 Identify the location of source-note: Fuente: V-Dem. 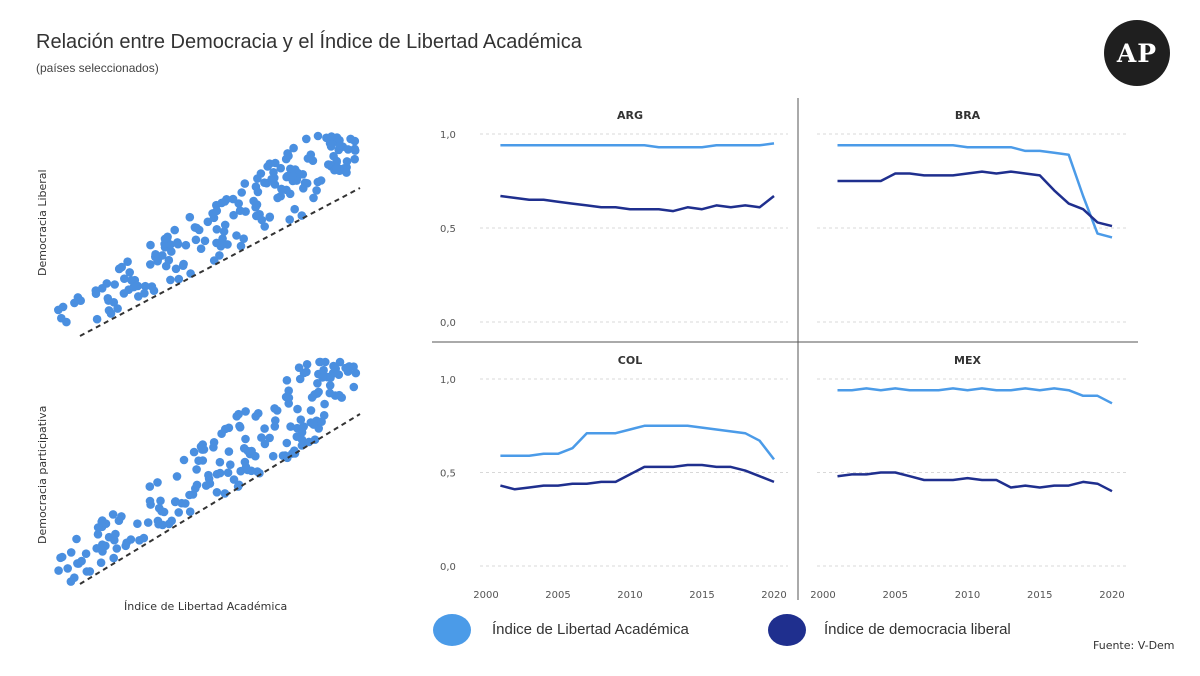
(1134, 645).